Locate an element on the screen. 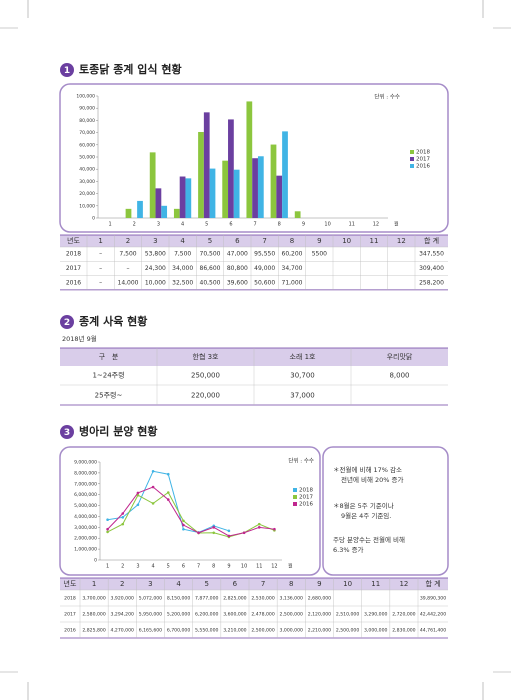 The height and width of the screenshot is (700, 511). table-header: 9 is located at coordinates (319, 241).